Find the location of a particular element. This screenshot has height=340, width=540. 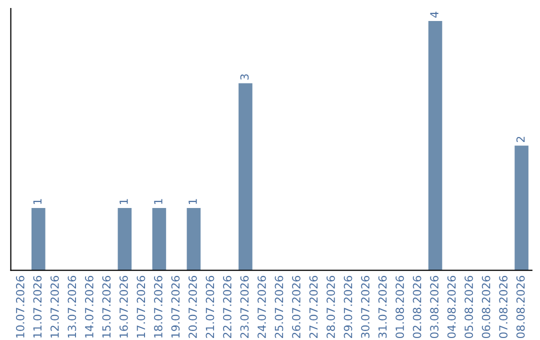

x-tick-label: 18.07.2026 is located at coordinates (158, 307).